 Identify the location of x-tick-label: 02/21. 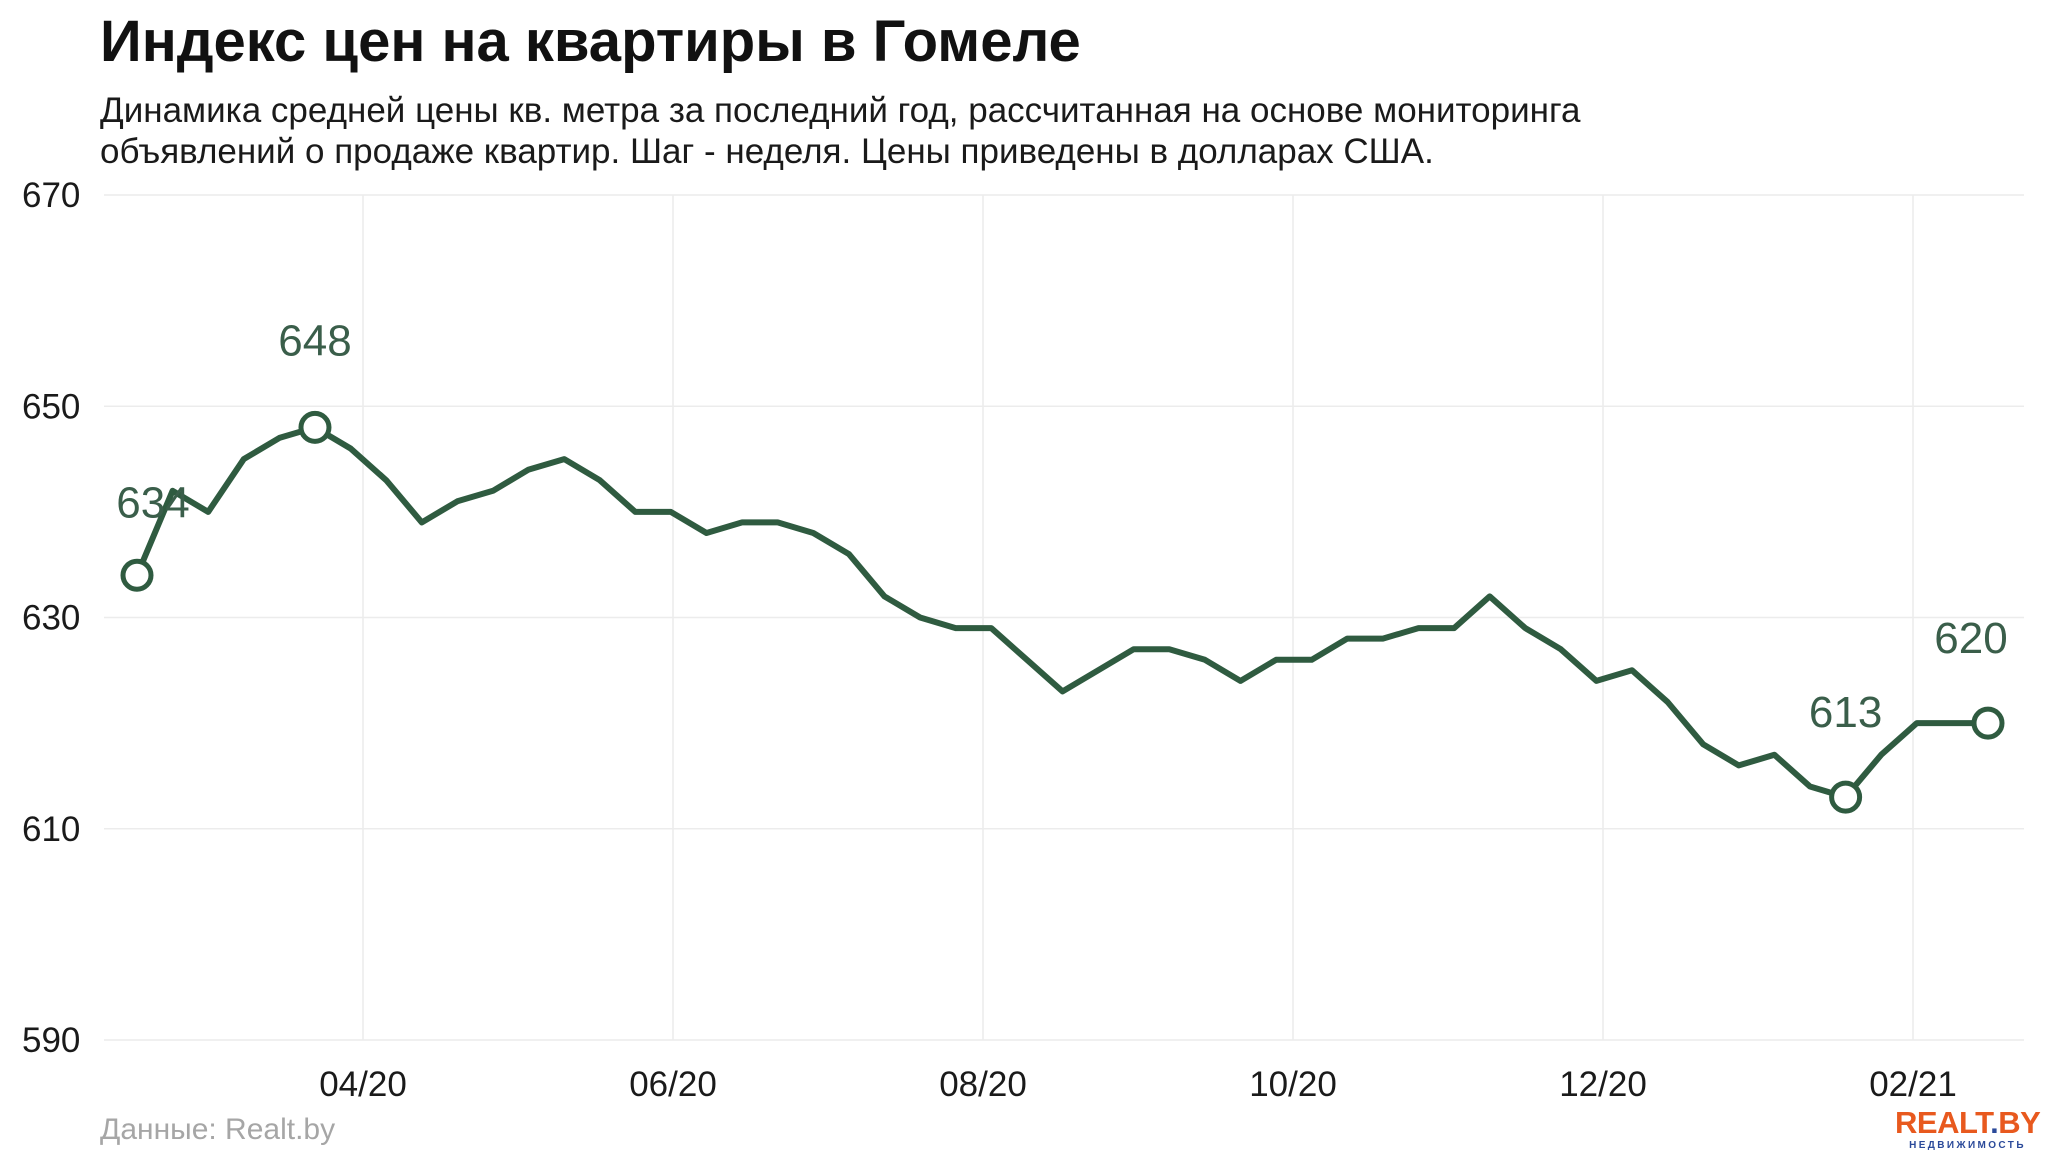
(1913, 1084).